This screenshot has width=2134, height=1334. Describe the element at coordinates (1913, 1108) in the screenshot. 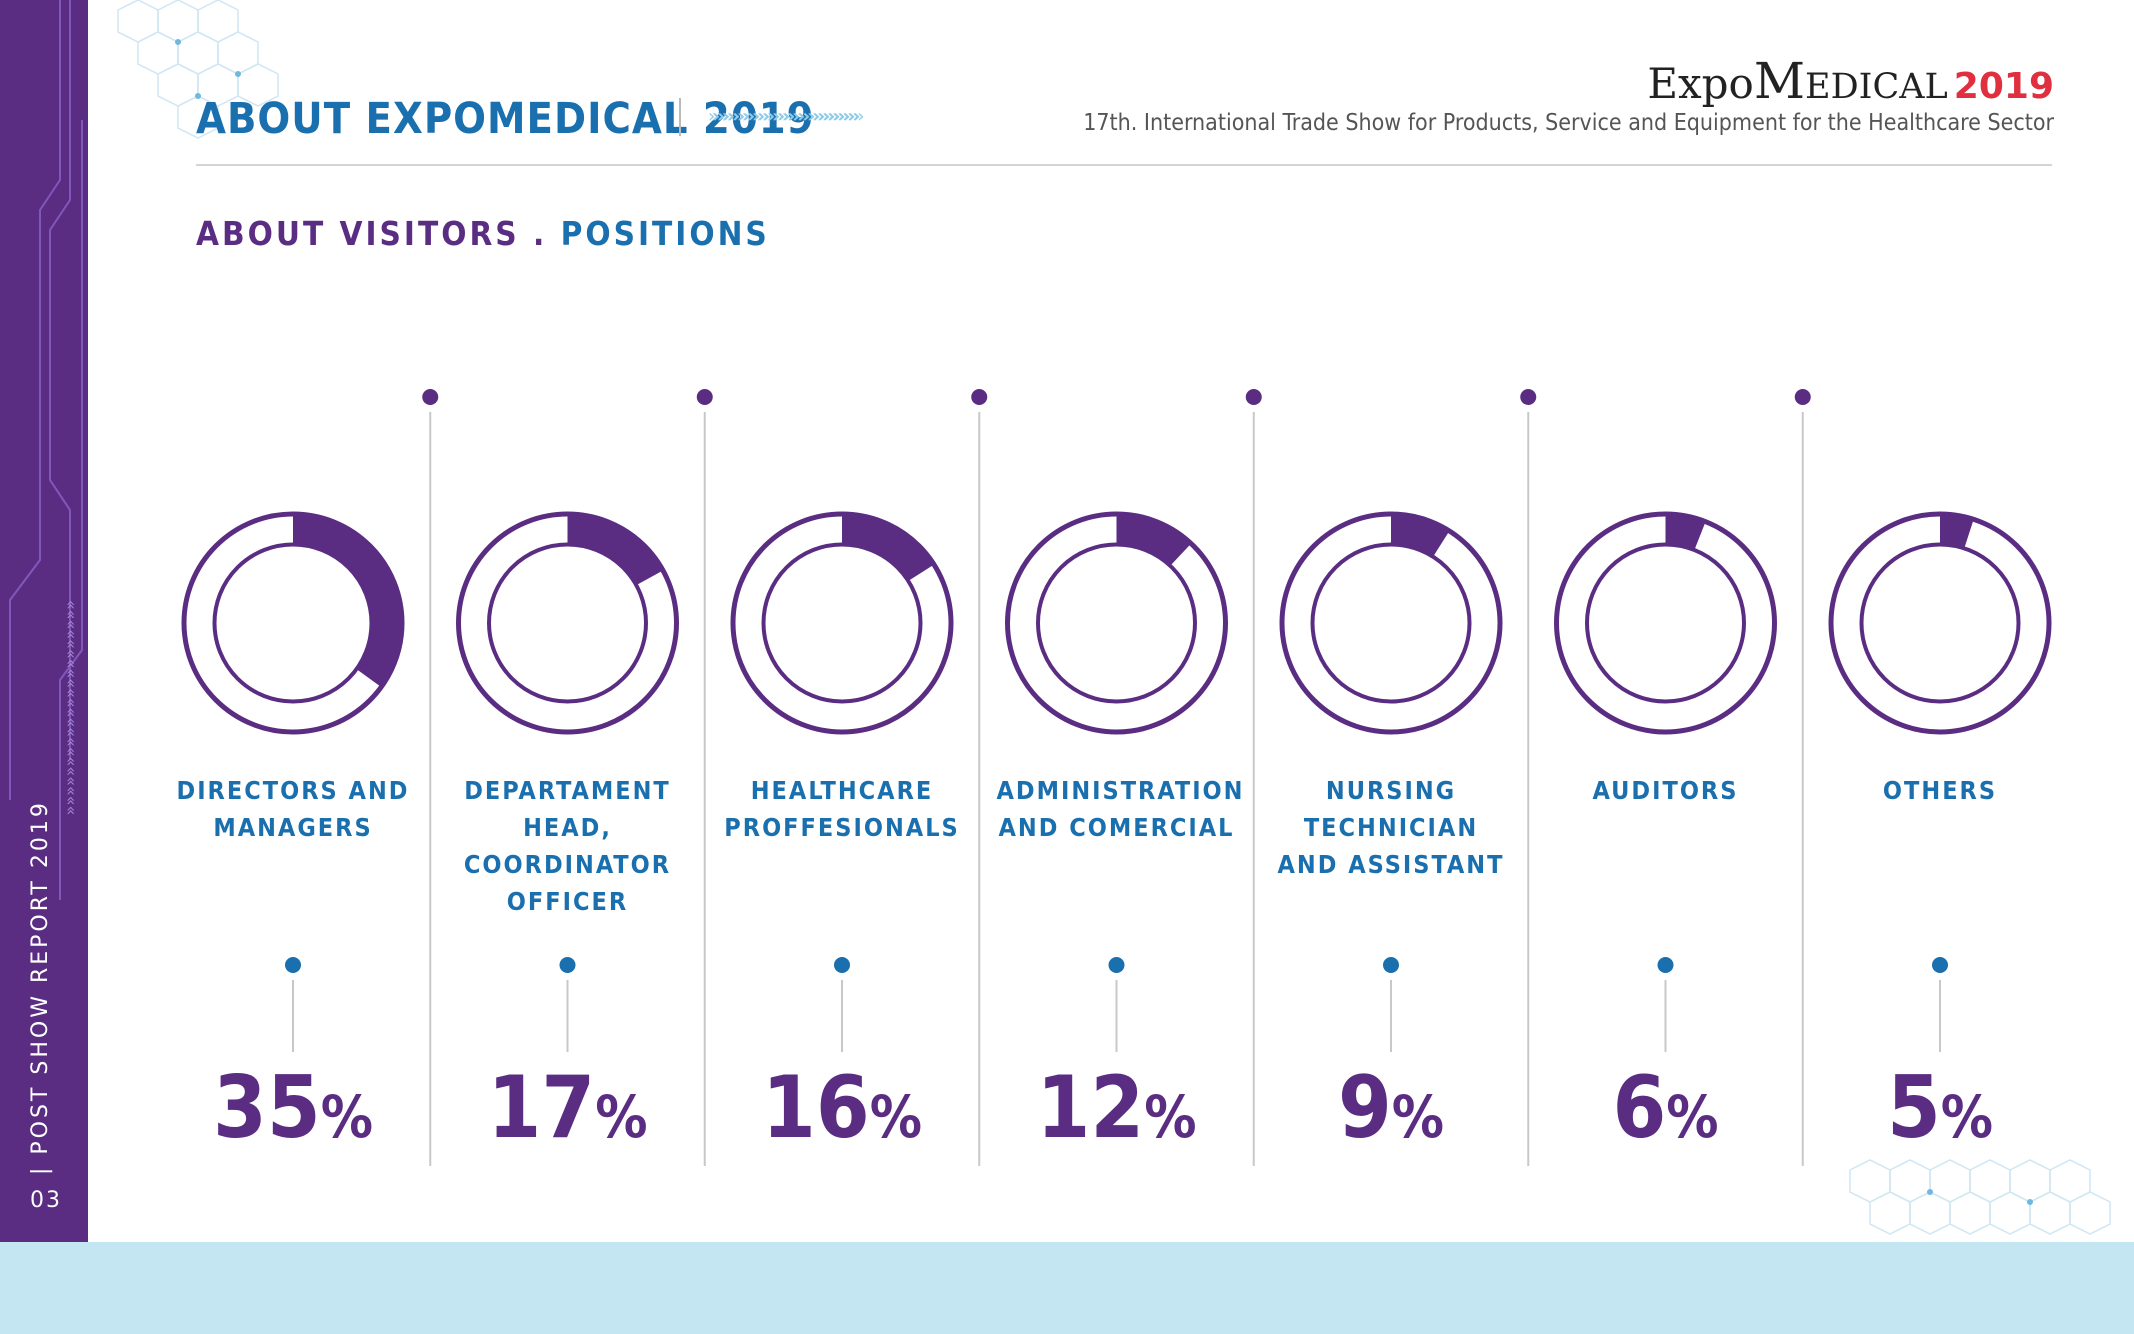

I see `value-number: 5` at that location.